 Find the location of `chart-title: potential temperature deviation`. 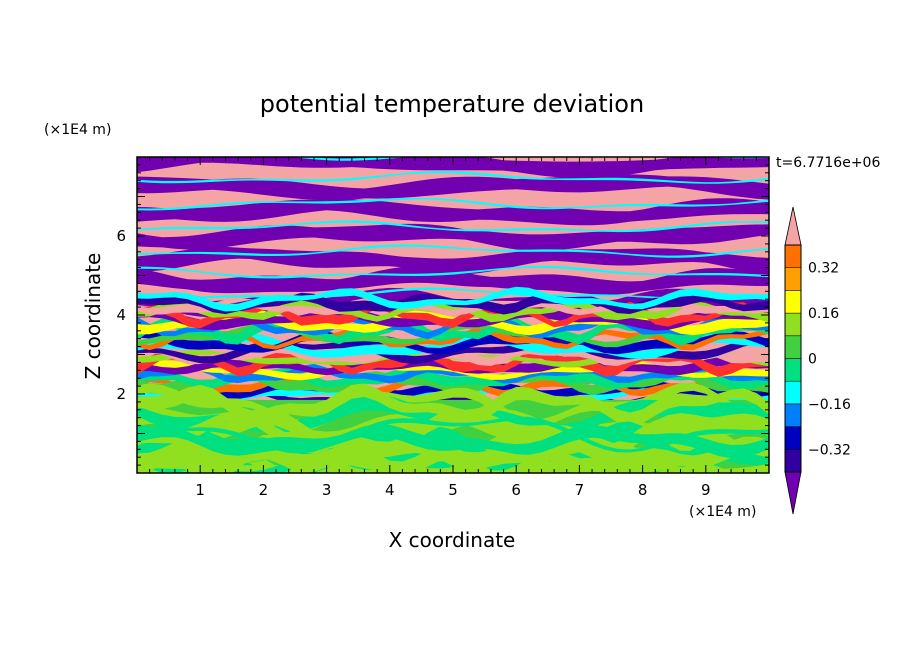

chart-title: potential temperature deviation is located at coordinates (452, 104).